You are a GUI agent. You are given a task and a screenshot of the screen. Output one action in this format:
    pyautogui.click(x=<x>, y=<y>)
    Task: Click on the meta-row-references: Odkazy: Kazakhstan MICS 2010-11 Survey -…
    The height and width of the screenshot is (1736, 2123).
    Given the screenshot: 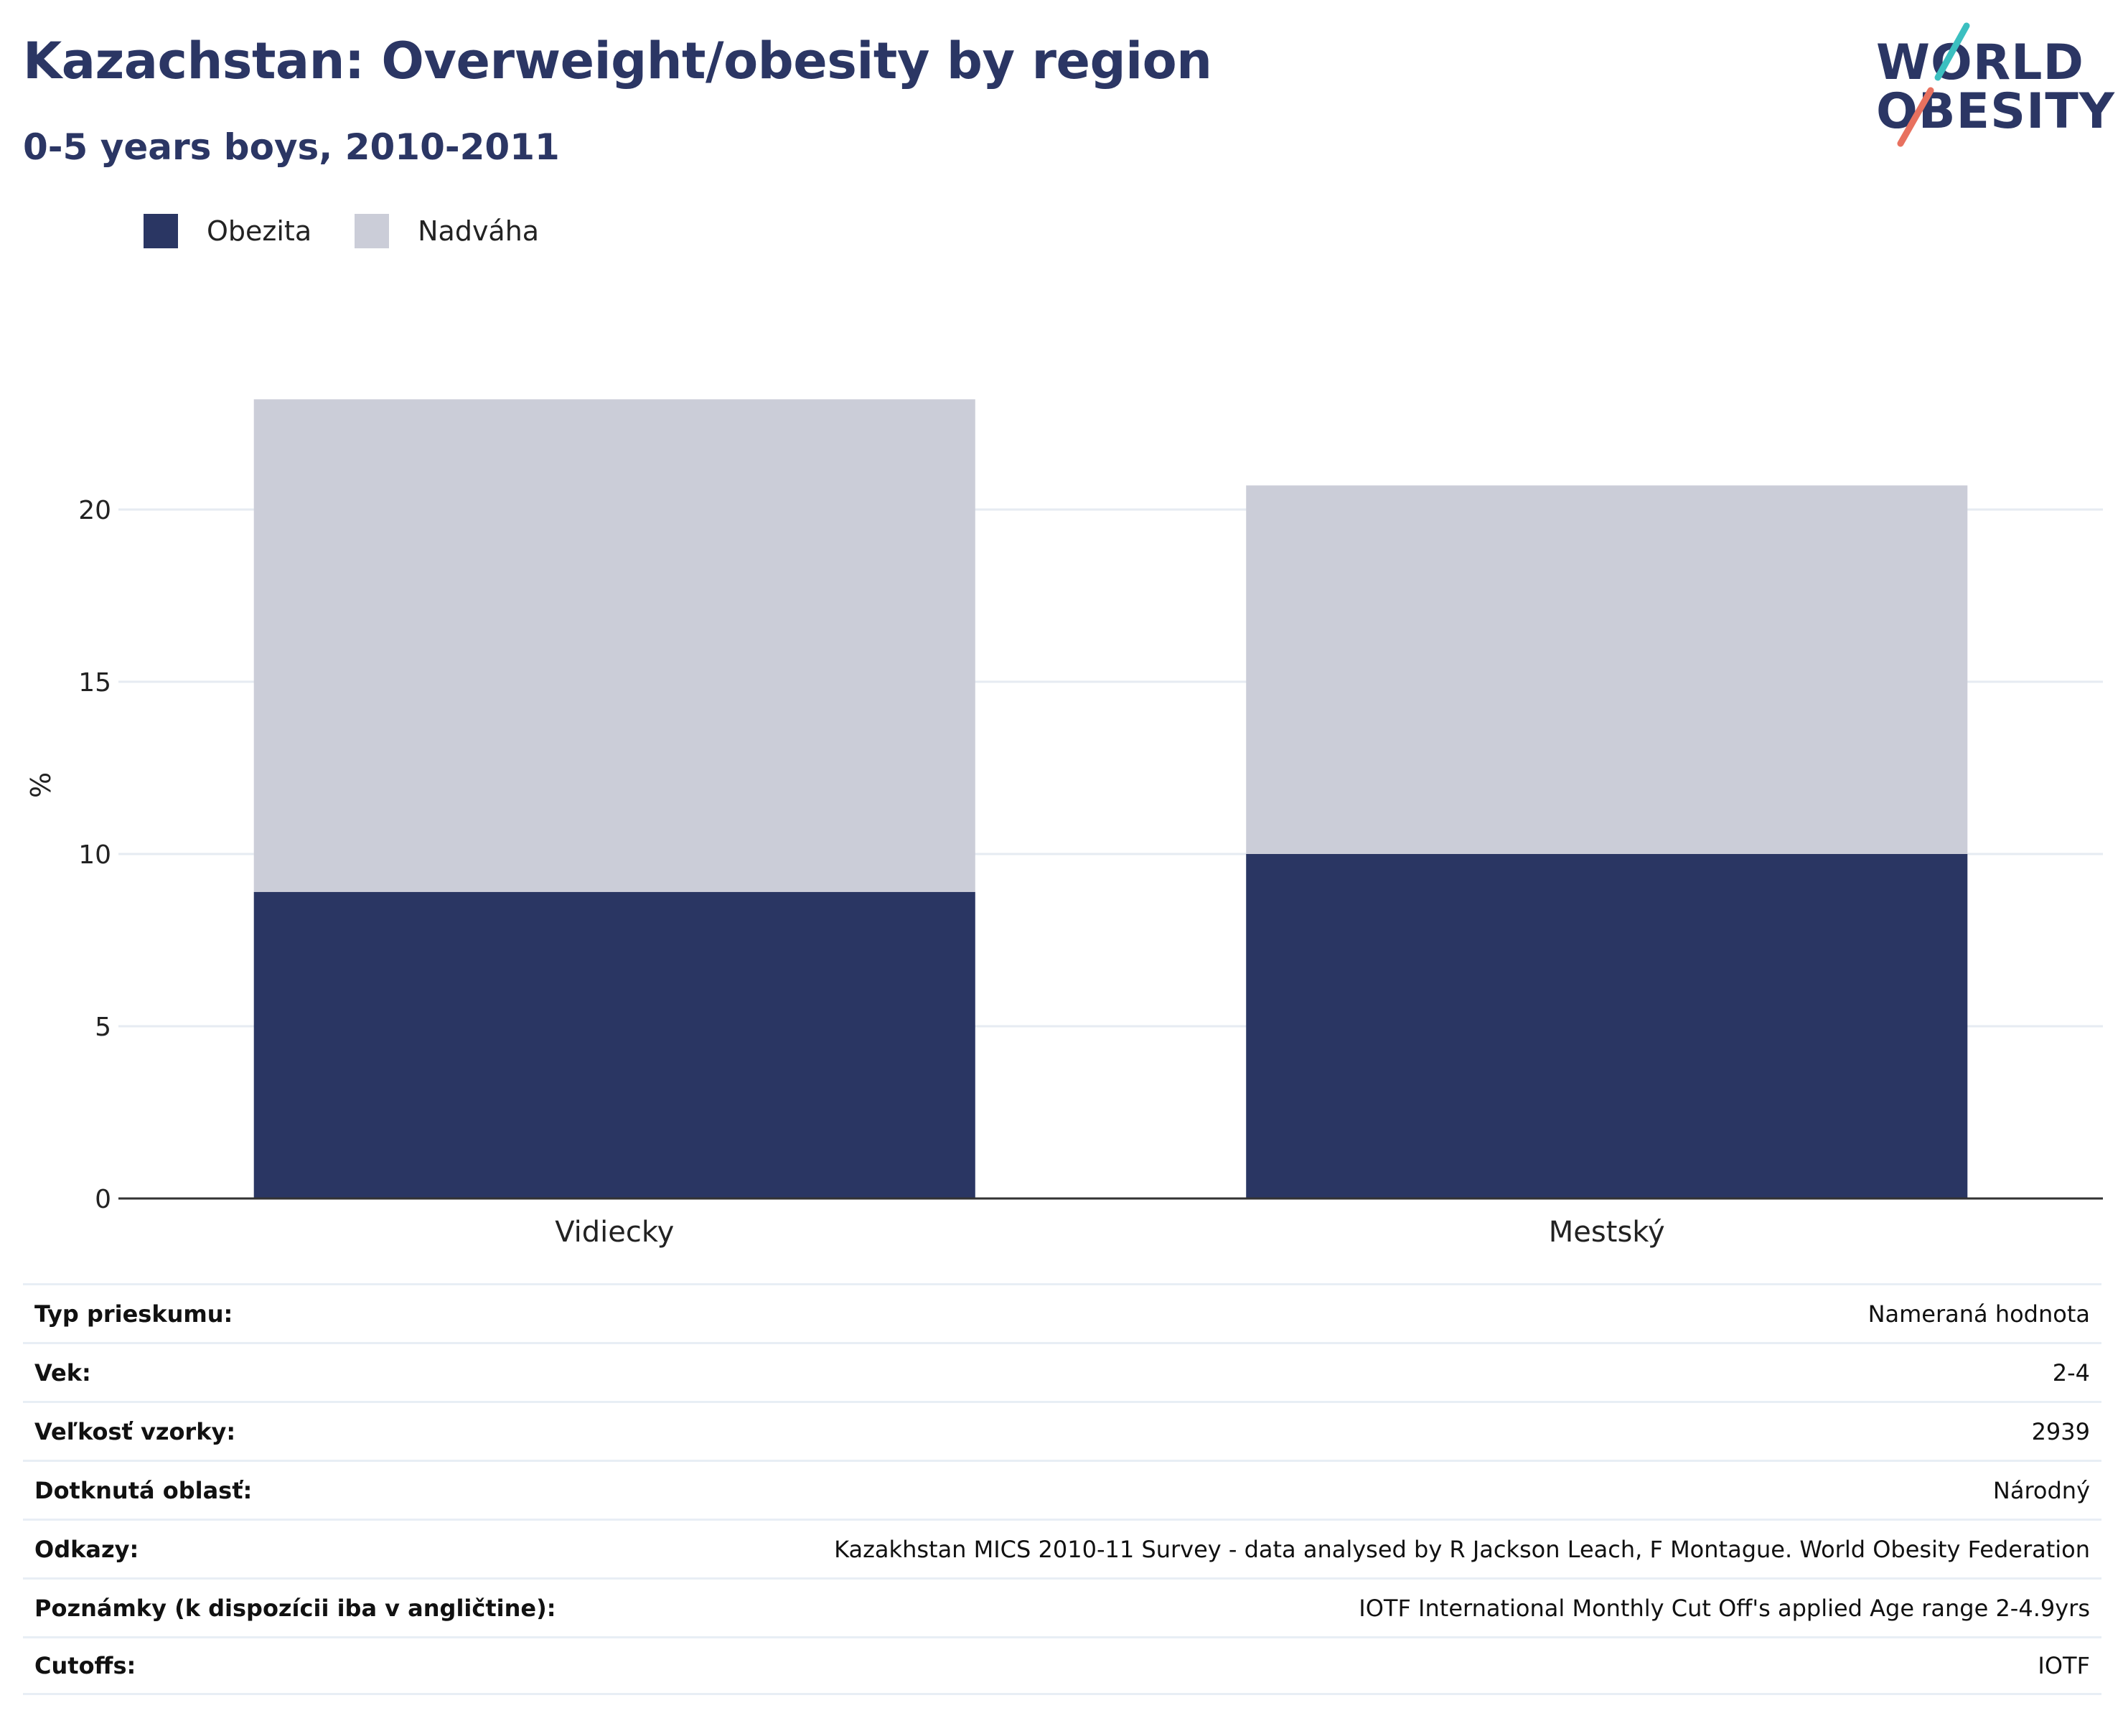 What is the action you would take?
    pyautogui.click(x=1062, y=1548)
    